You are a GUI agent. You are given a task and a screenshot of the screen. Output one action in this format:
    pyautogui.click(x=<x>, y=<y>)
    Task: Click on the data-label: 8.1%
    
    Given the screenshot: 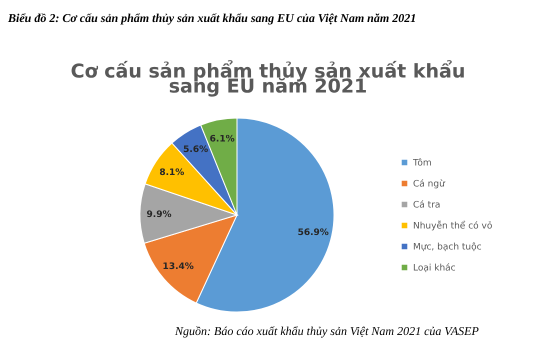 What is the action you would take?
    pyautogui.click(x=171, y=173)
    